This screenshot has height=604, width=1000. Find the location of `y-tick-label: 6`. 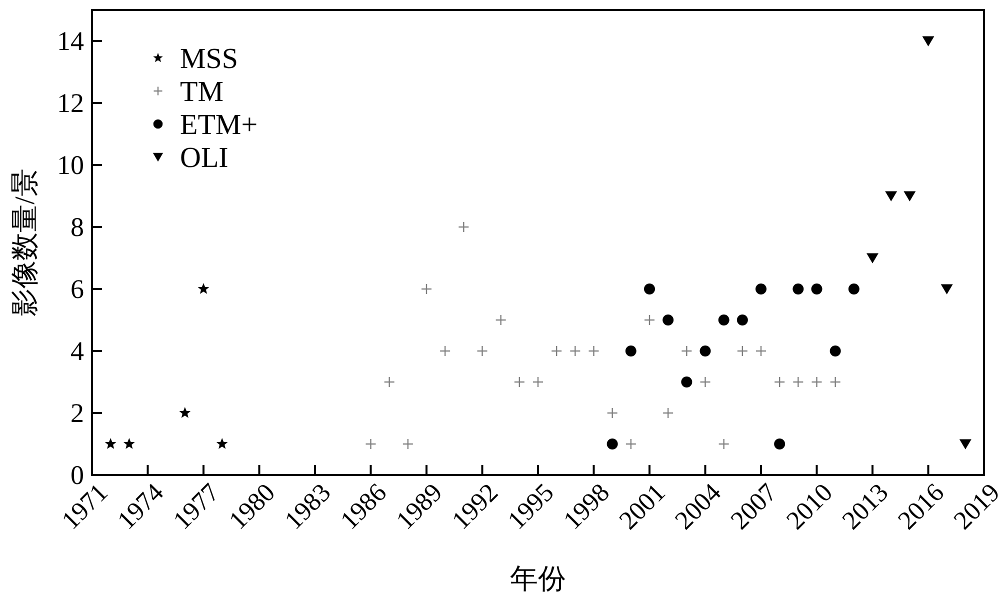

y-tick-label: 6 is located at coordinates (77, 289).